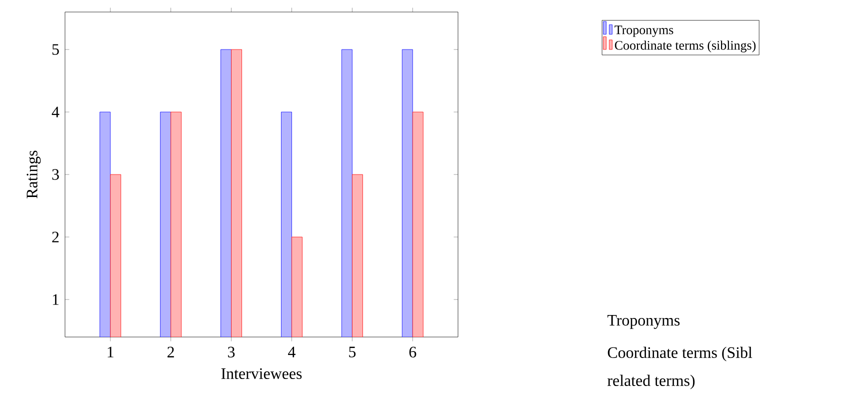  I want to click on y-tick-label: 5, so click(55, 49).